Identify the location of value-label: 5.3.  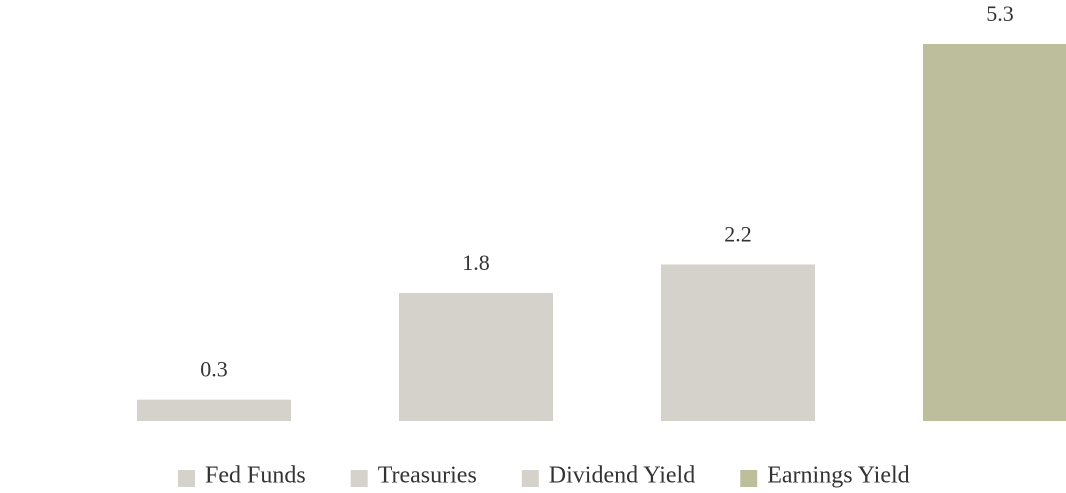
(1000, 13).